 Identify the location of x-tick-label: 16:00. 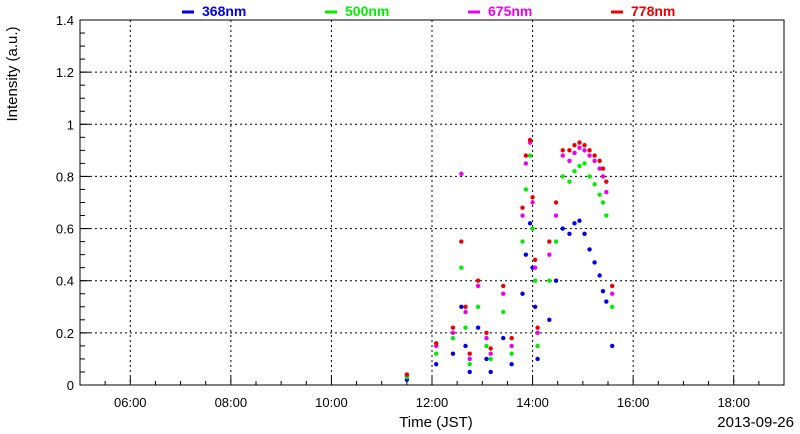
(633, 402).